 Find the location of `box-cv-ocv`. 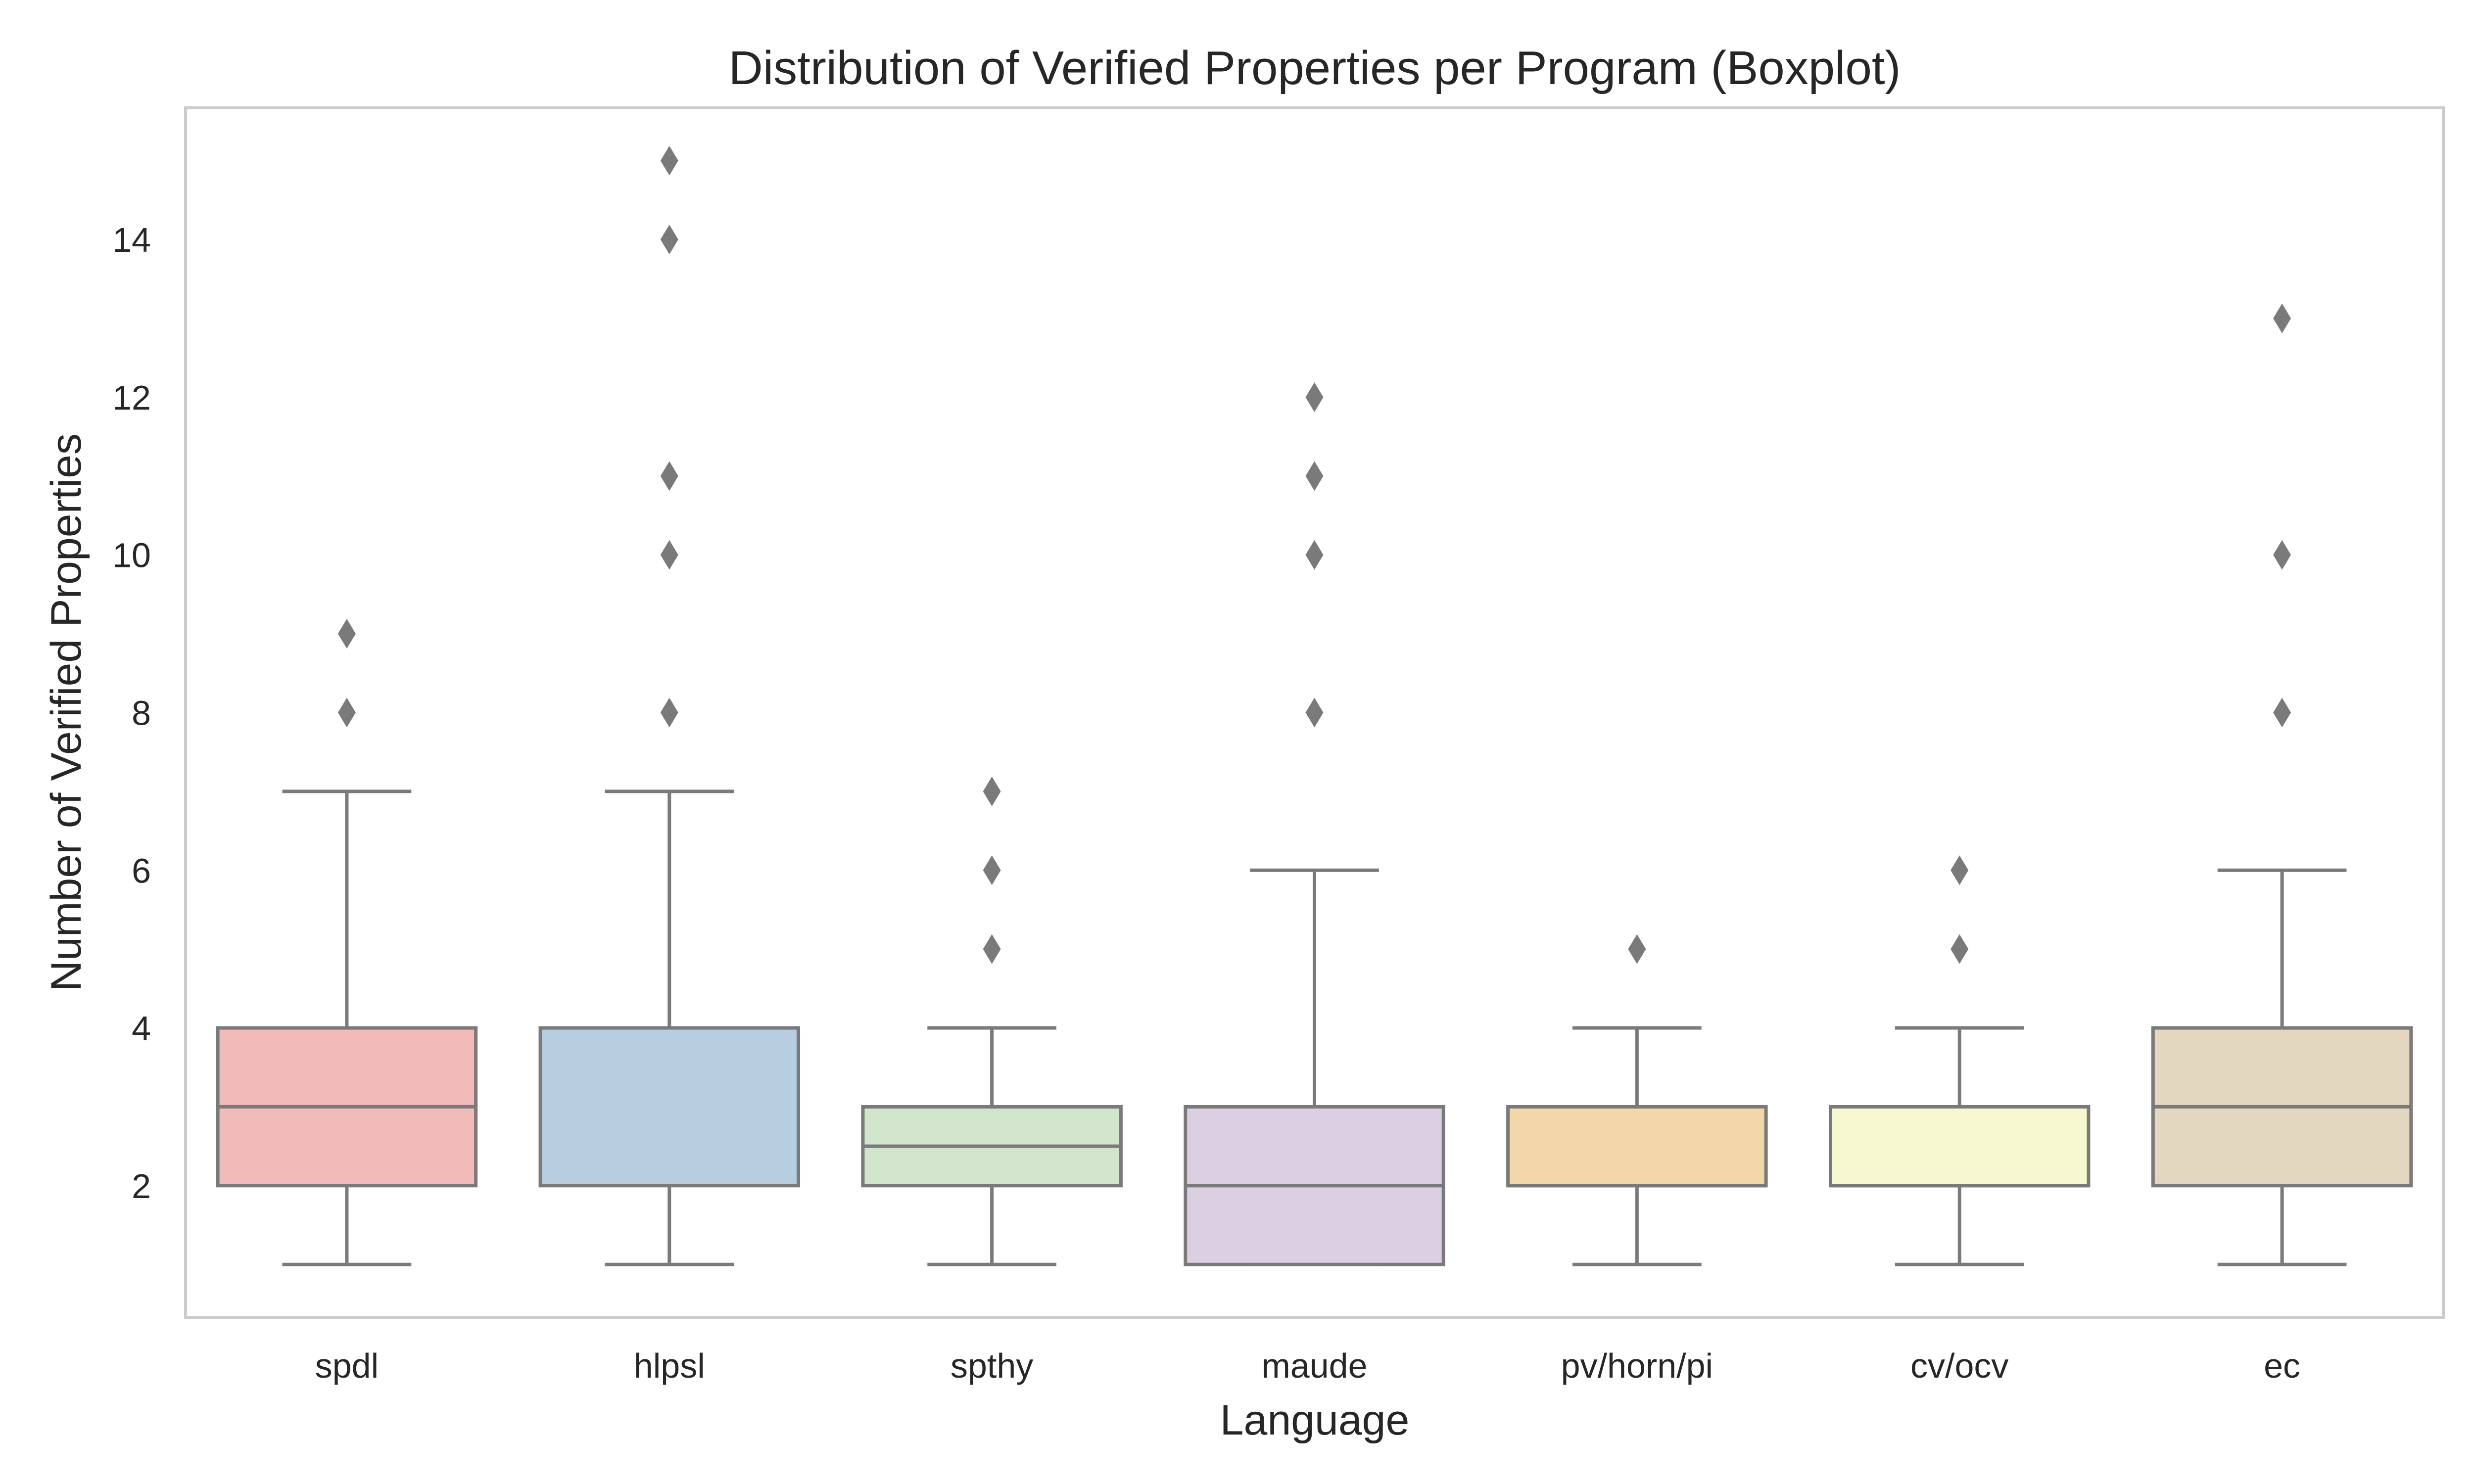

box-cv-ocv is located at coordinates (1960, 1060).